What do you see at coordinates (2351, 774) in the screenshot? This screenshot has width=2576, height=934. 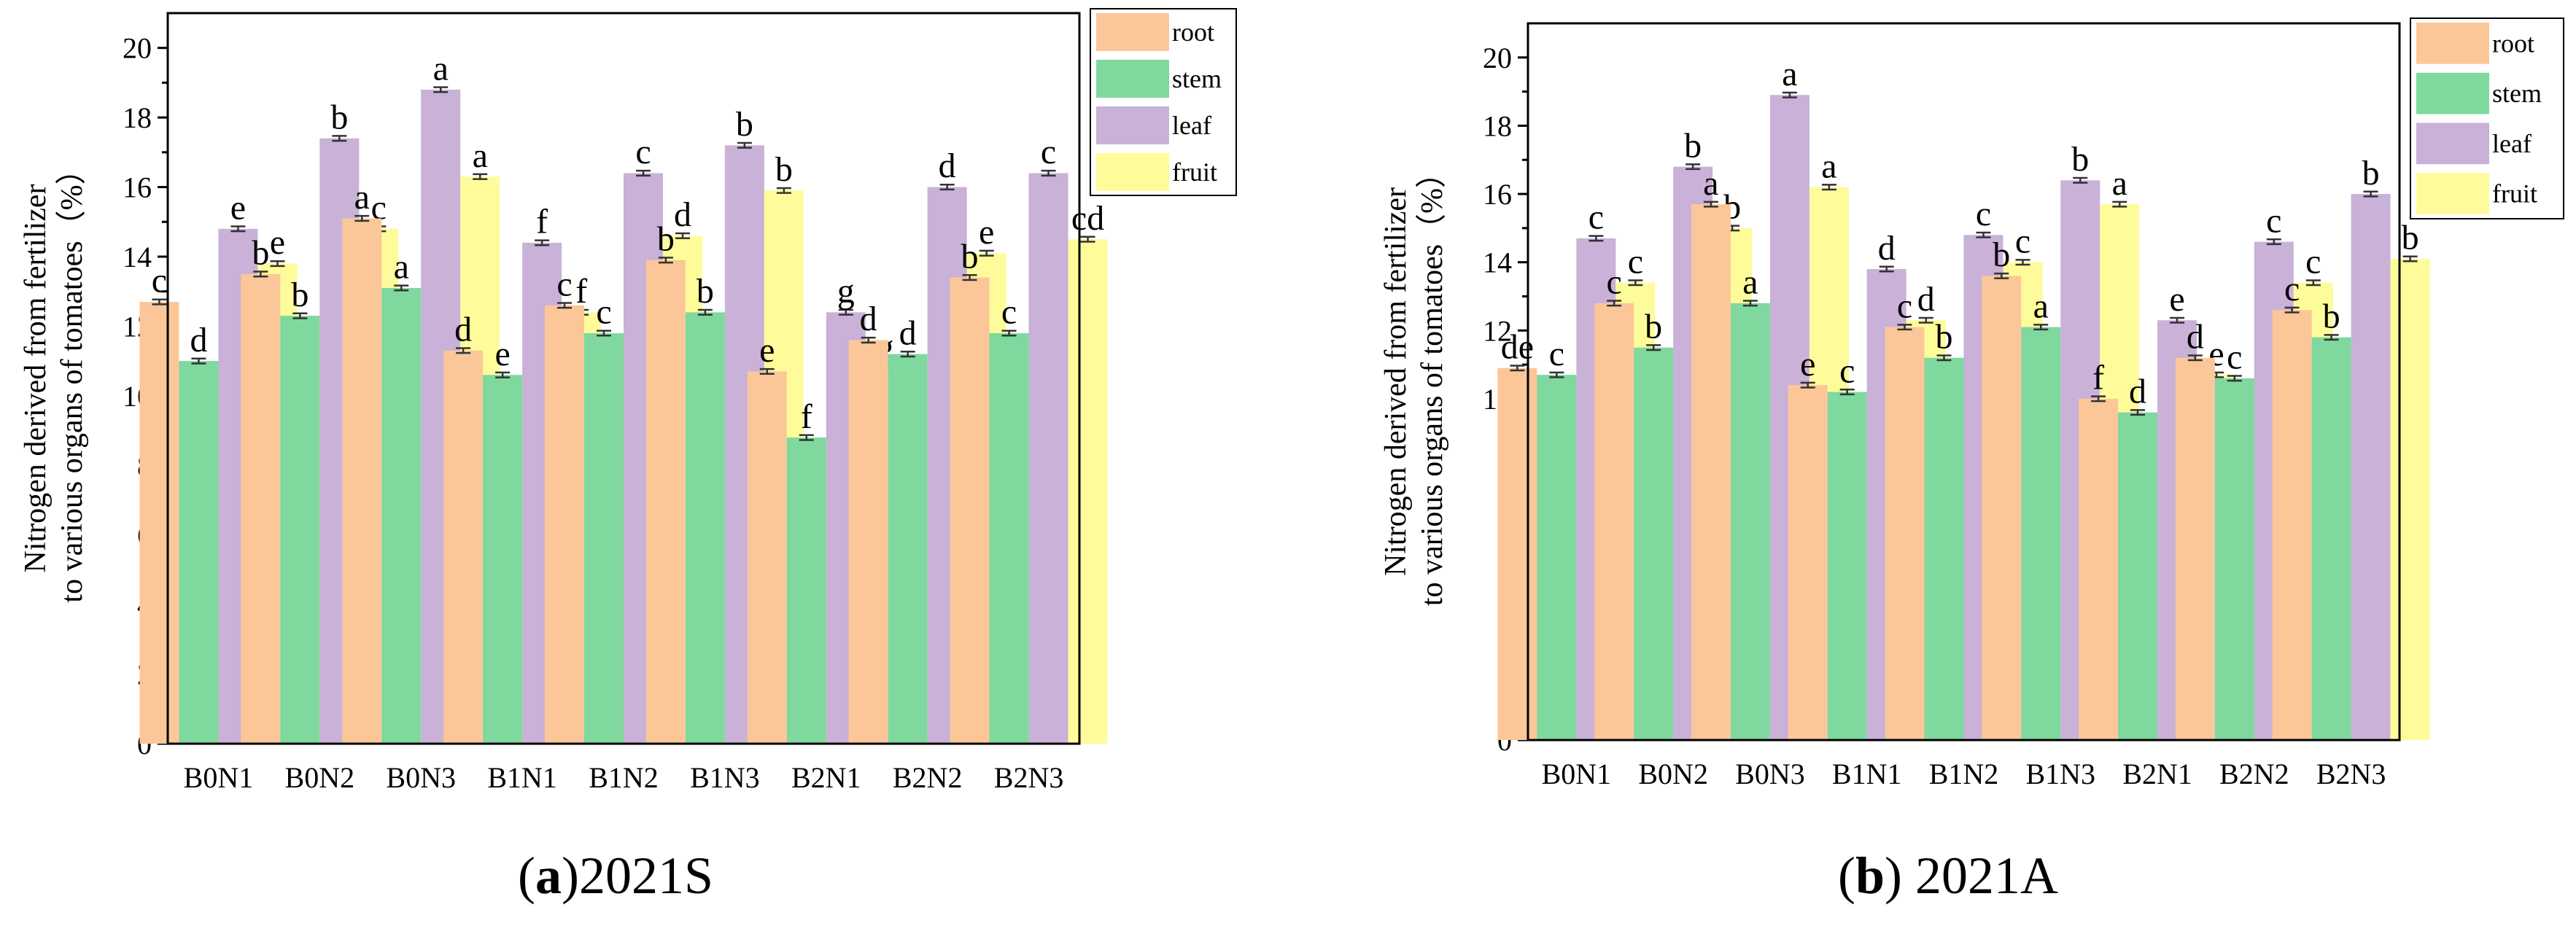 I see `x-tick-label: B2N3` at bounding box center [2351, 774].